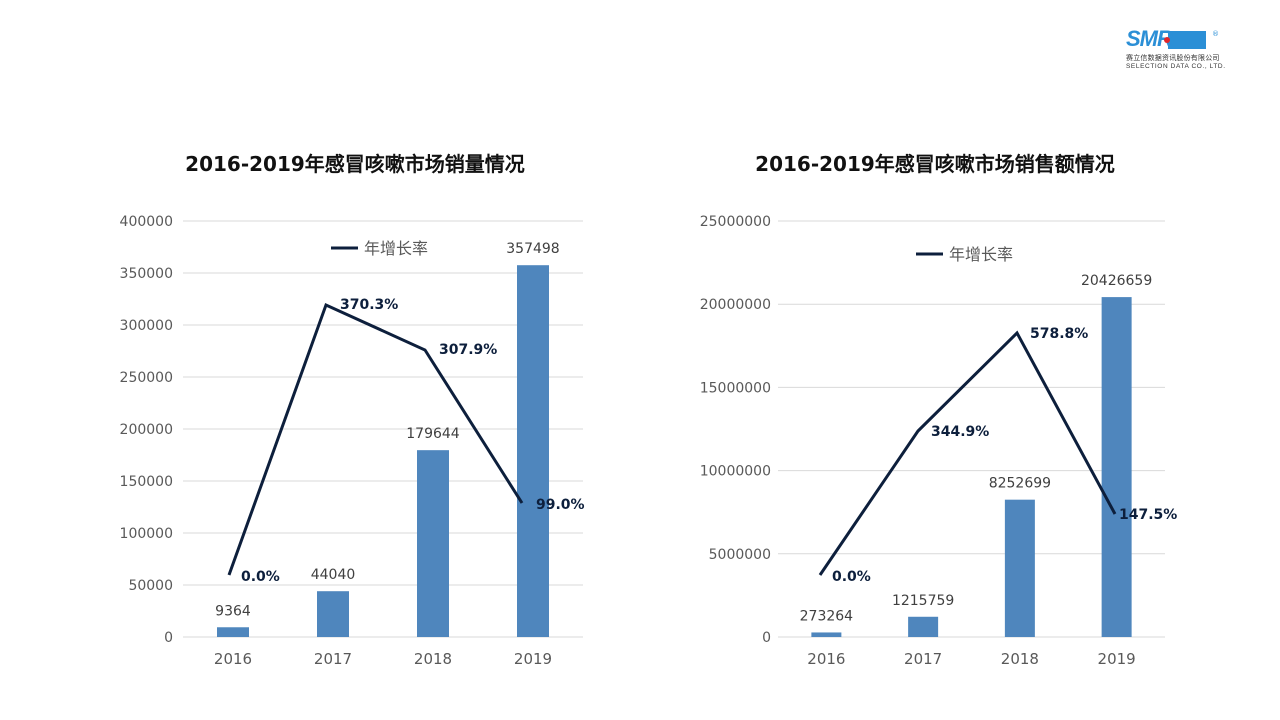  I want to click on growth-rate-label: 99.0%, so click(560, 505).